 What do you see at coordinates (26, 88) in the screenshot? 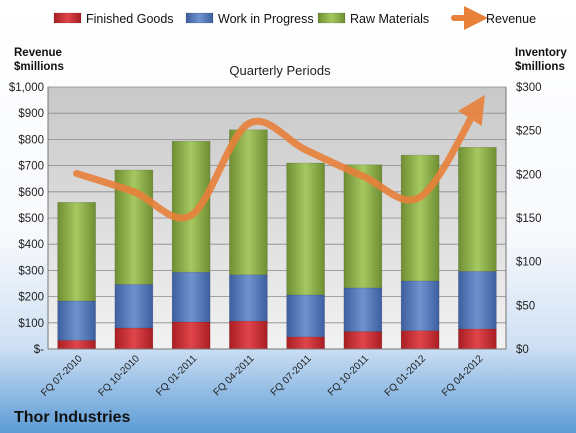
I see `left-tick-label: $1,000` at bounding box center [26, 88].